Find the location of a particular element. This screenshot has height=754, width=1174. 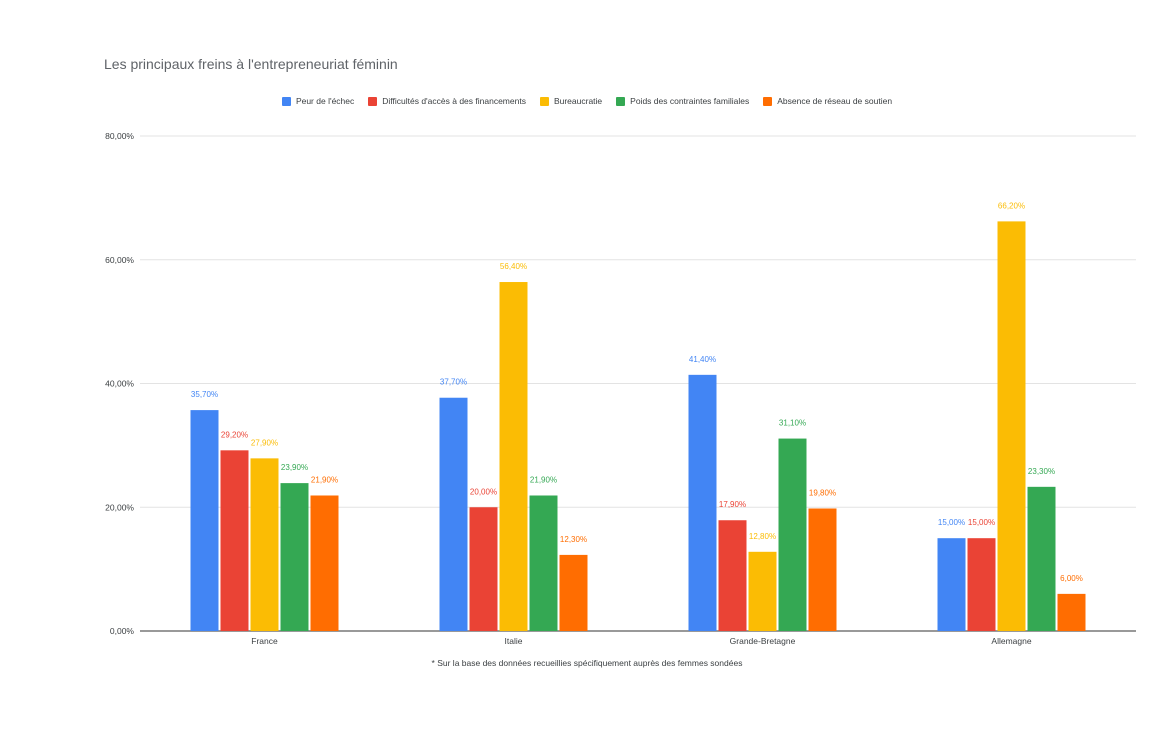

data-label: 12,80% is located at coordinates (762, 536).